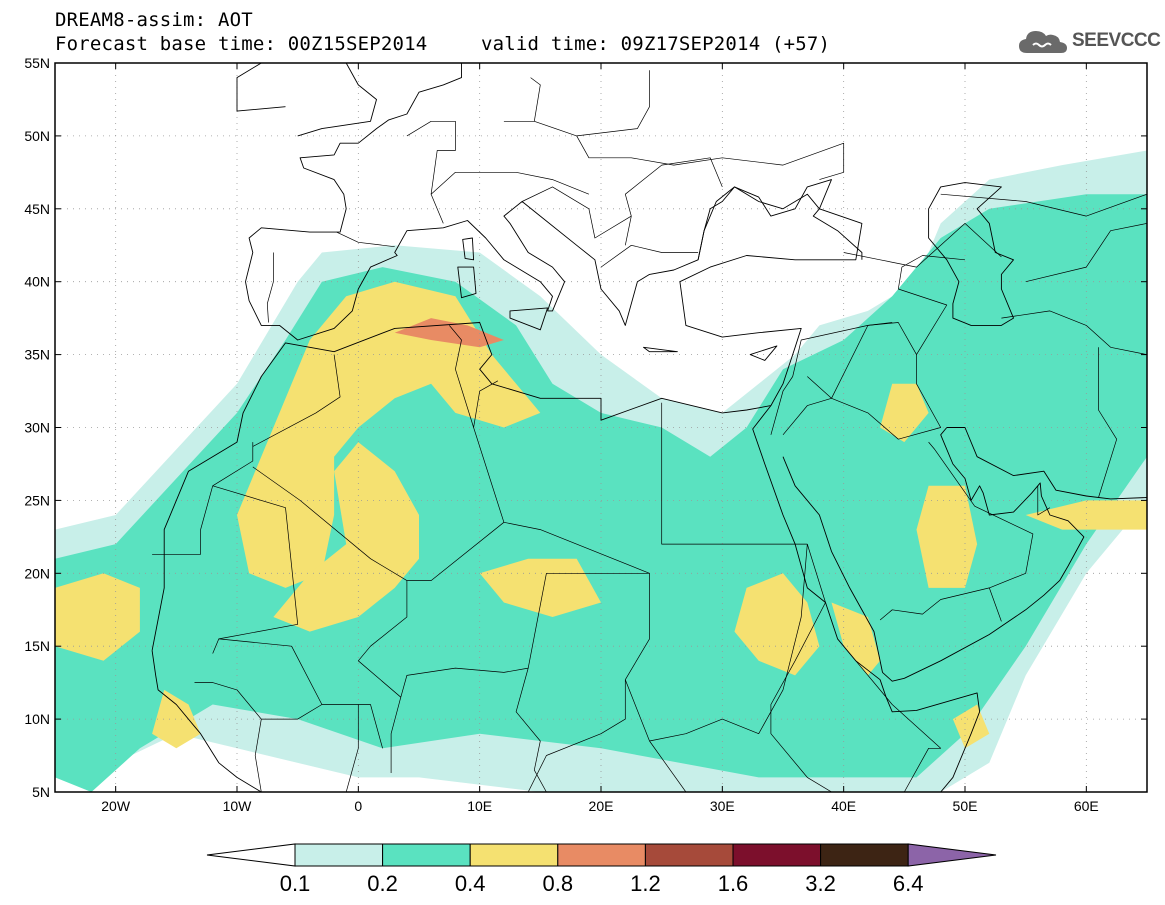 Image resolution: width=1165 pixels, height=905 pixels. What do you see at coordinates (41, 792) in the screenshot?
I see `lat-label: 5N` at bounding box center [41, 792].